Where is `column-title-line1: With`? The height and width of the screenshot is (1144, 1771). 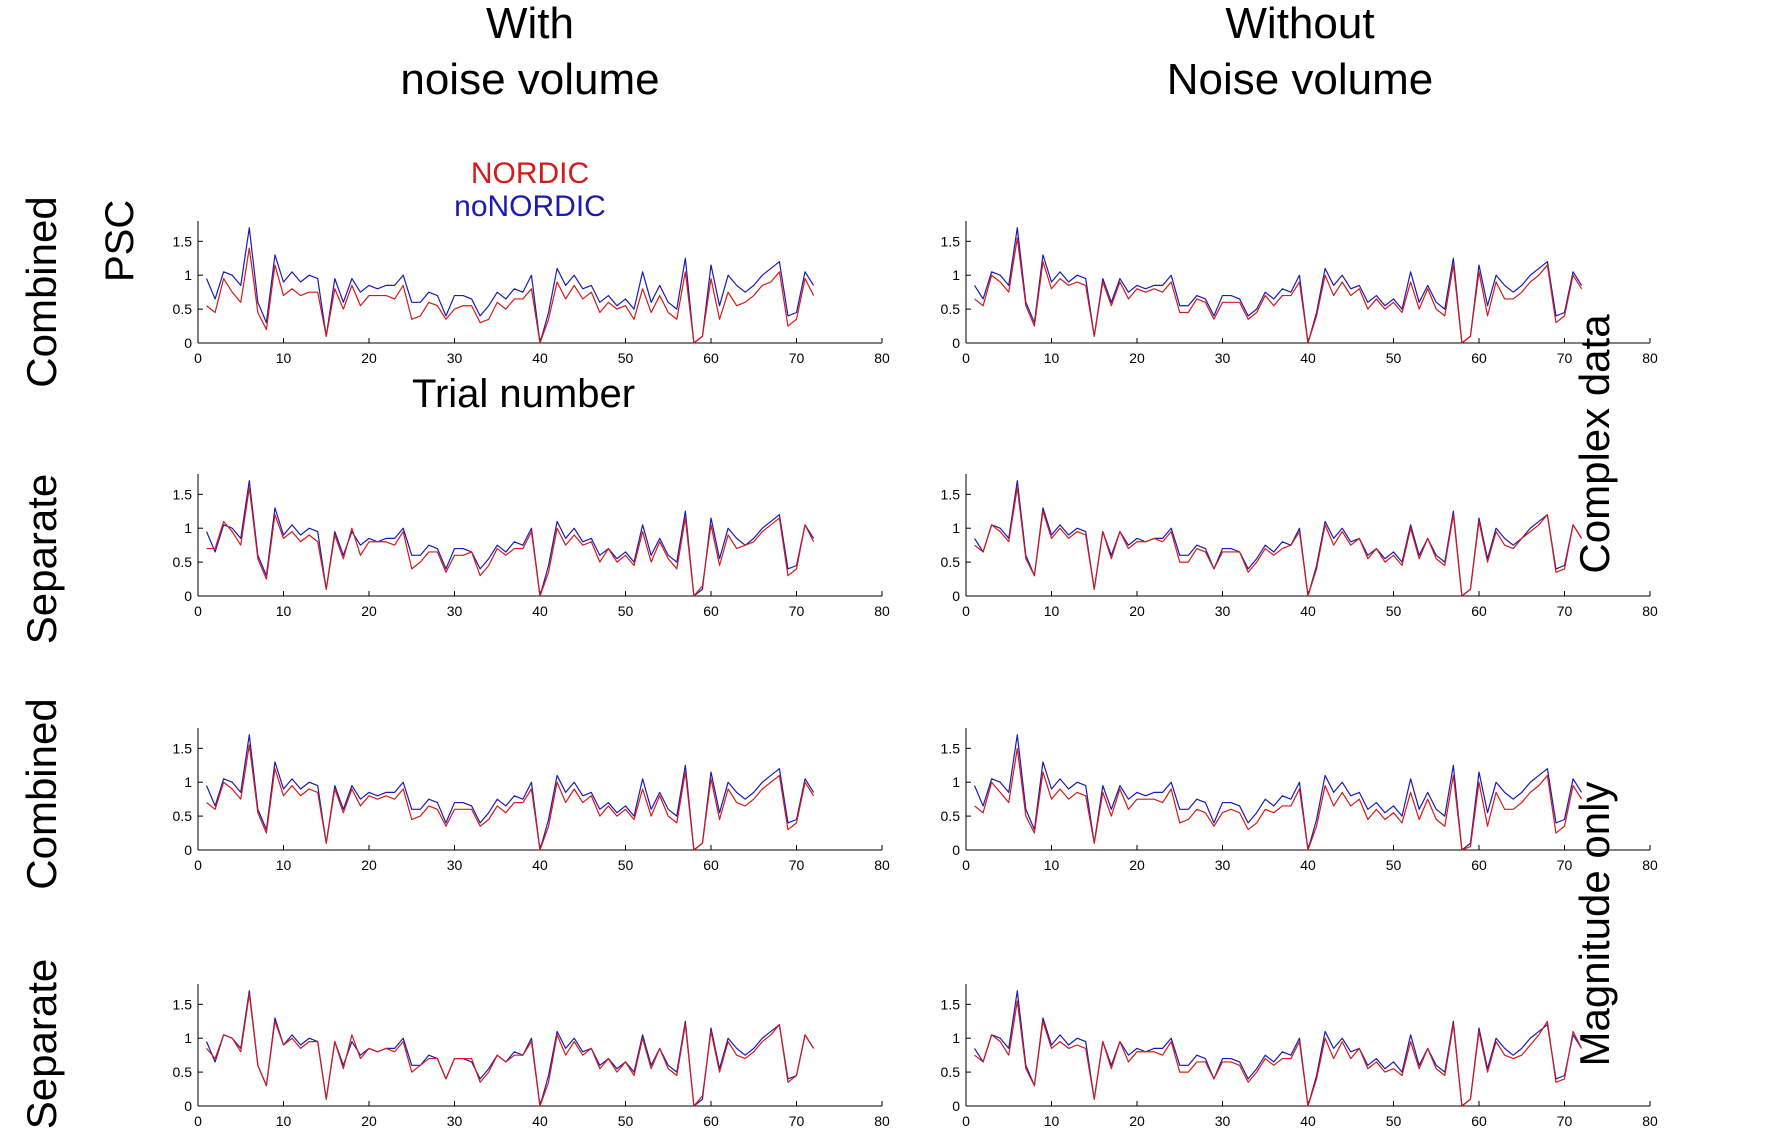 column-title-line1: With is located at coordinates (530, 24).